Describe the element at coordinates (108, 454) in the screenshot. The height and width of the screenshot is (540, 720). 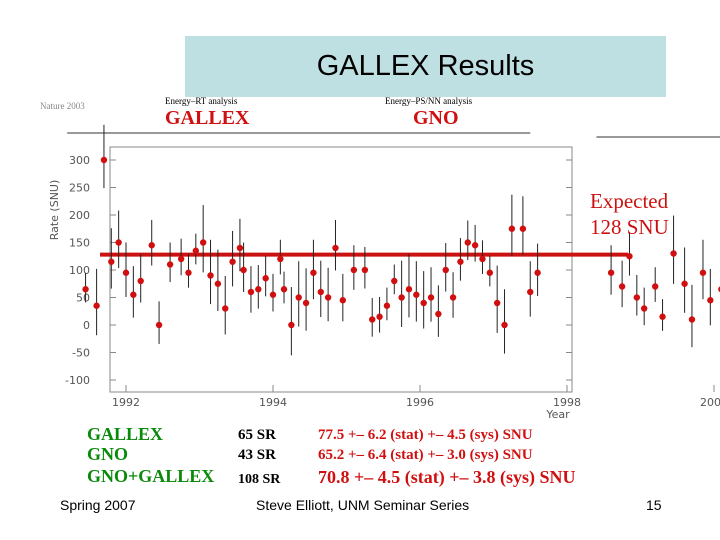
I see `result-name-gno: GNO` at that location.